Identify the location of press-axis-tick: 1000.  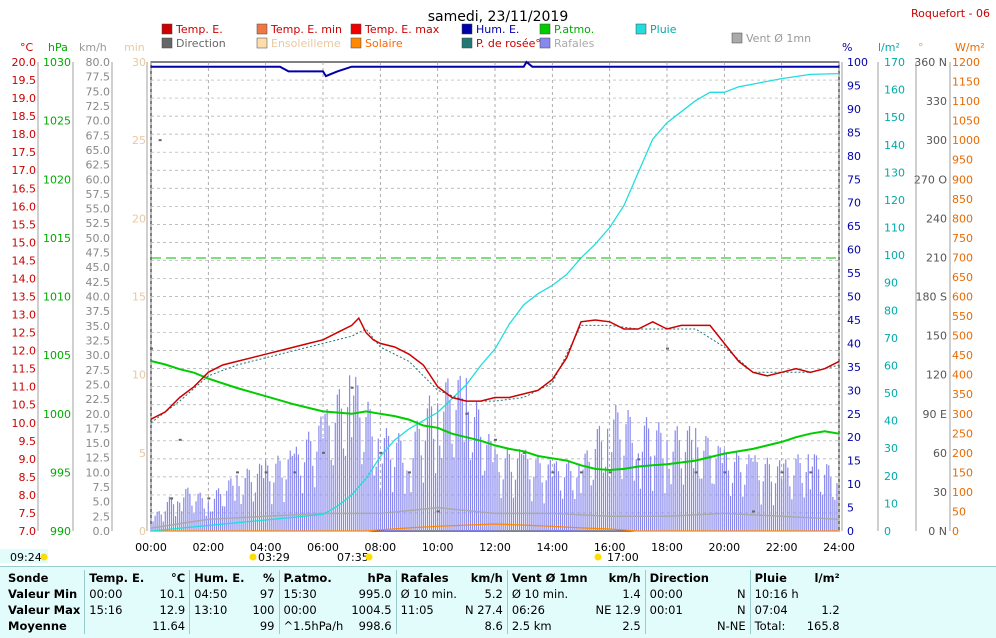
(57, 414).